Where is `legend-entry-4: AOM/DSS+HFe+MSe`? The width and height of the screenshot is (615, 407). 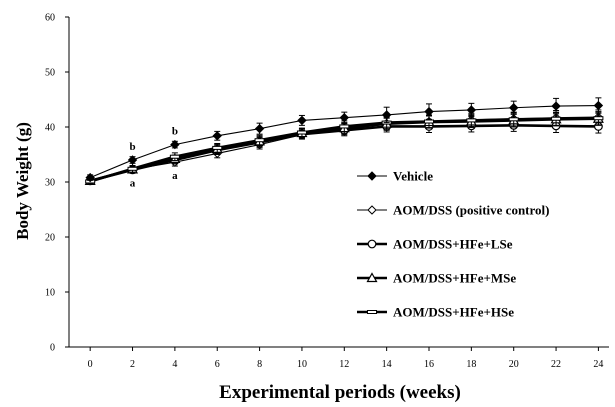
legend-entry-4: AOM/DSS+HFe+MSe is located at coordinates (436, 278).